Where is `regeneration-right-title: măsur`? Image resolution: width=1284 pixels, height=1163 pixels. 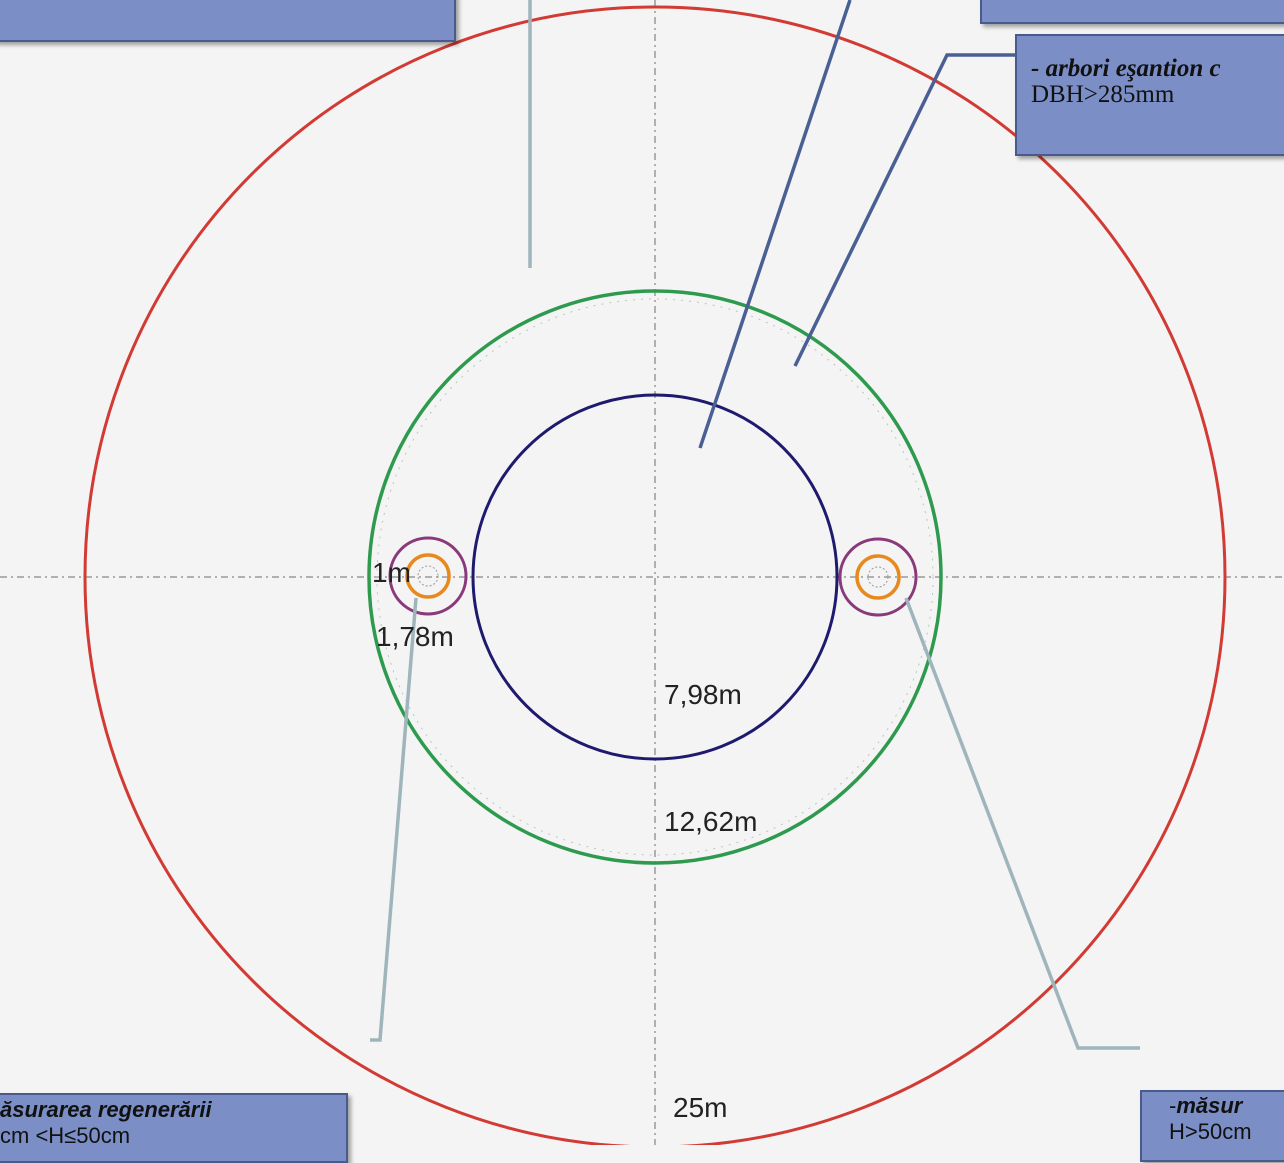
regeneration-right-title: măsur is located at coordinates (1209, 1105).